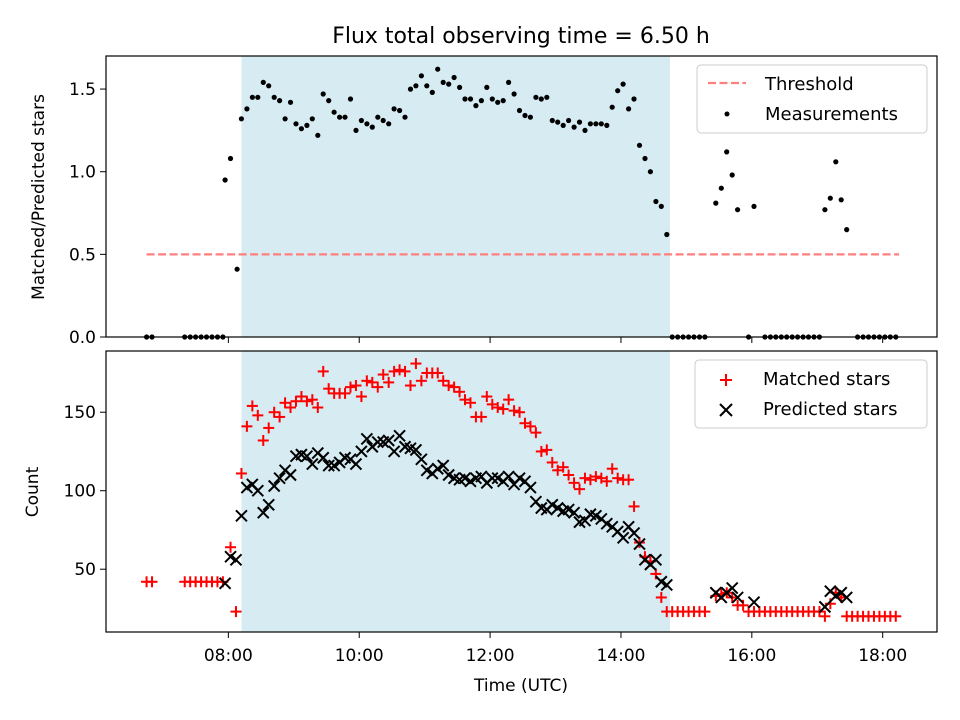  I want to click on measurement-legend-label: Measurements, so click(831, 114).